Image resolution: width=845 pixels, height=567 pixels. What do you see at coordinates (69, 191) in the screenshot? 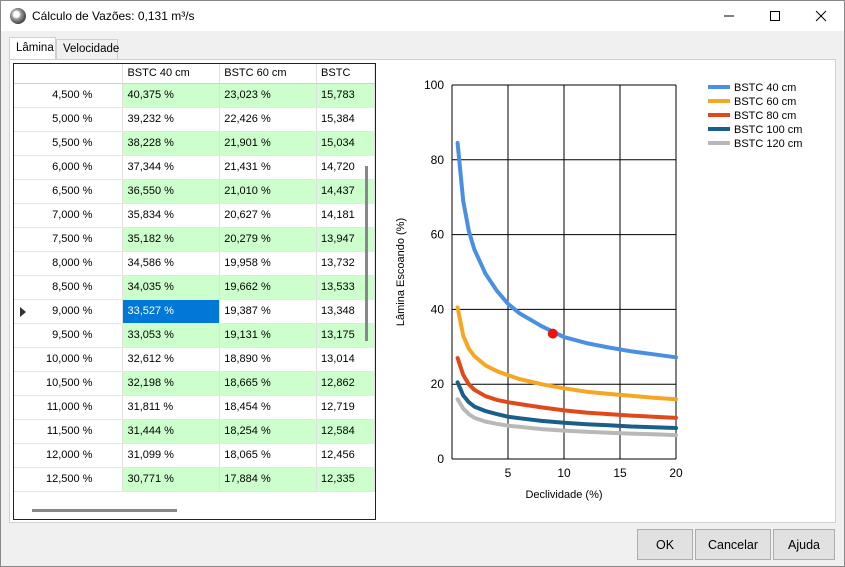
I see `row-header: 6,500 %` at bounding box center [69, 191].